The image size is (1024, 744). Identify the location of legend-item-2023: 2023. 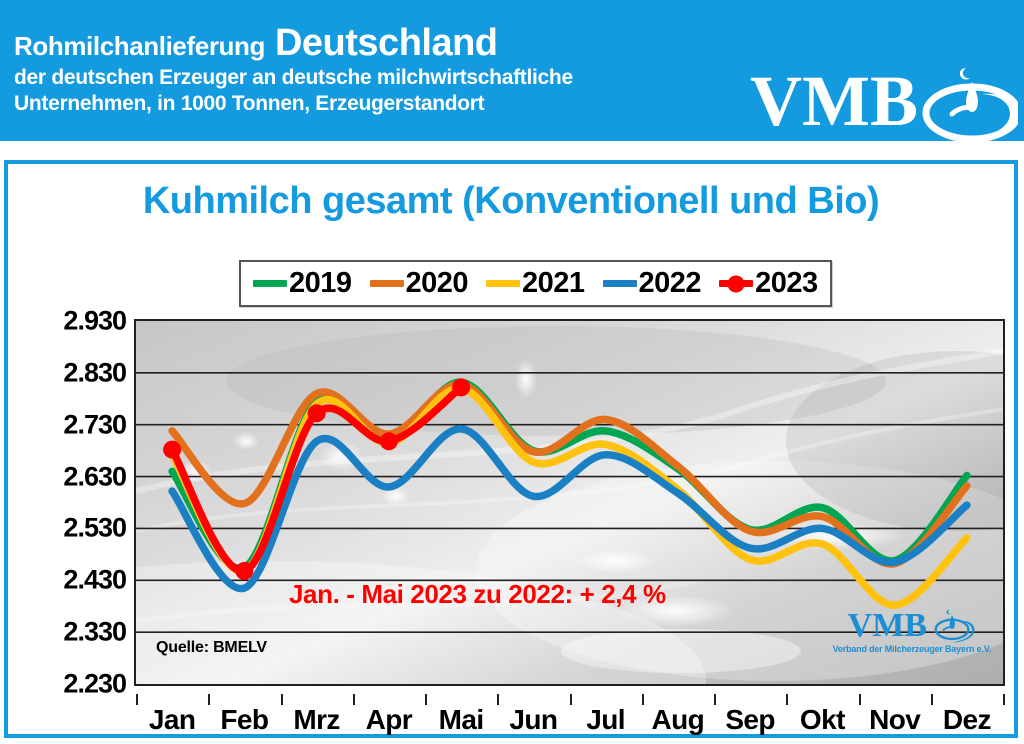
(768, 283).